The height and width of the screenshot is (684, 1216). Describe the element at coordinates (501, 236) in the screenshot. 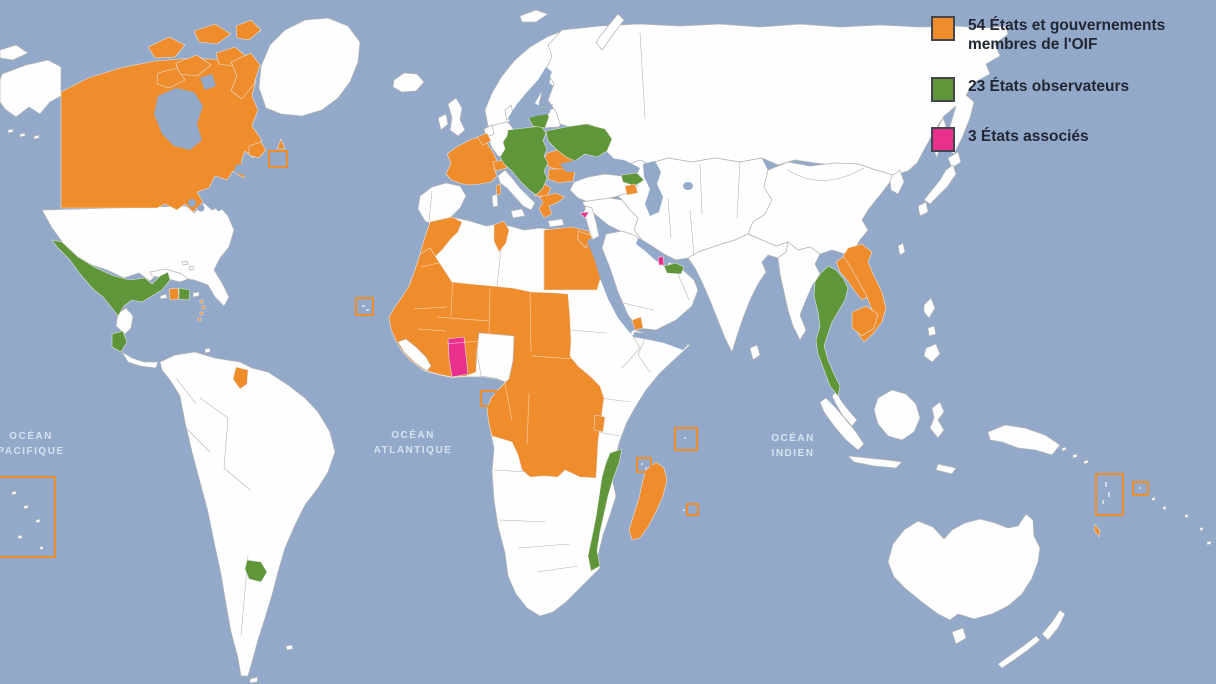

I see `country-tunisia` at that location.